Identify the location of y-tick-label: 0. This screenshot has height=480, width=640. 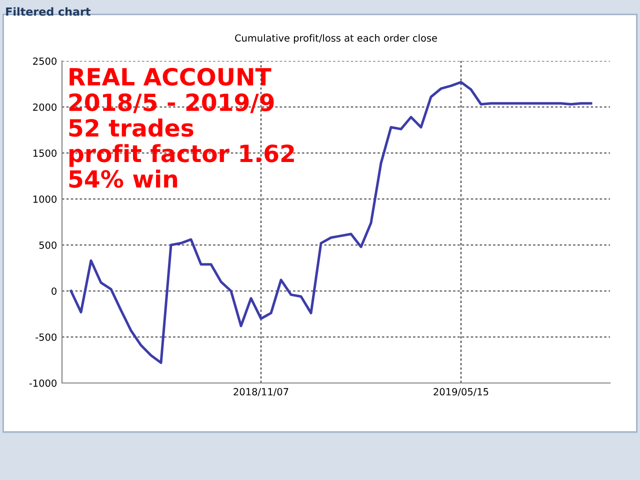
(54, 291).